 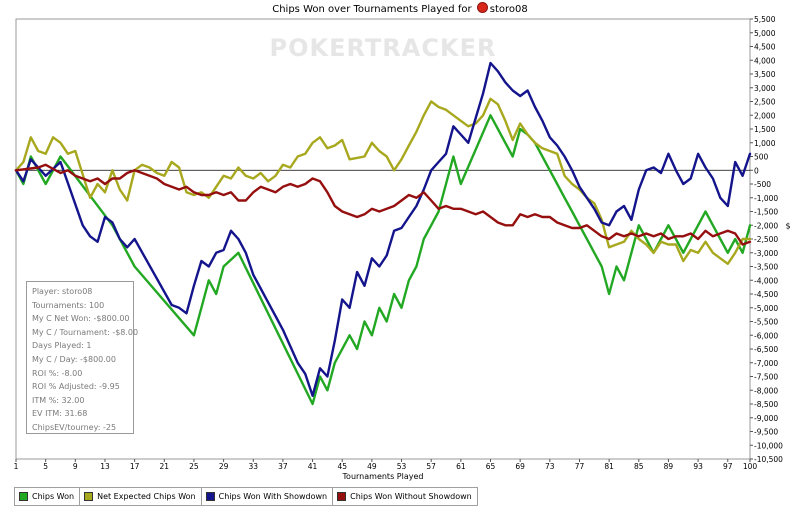 I want to click on x-tick-label: 25, so click(x=194, y=466).